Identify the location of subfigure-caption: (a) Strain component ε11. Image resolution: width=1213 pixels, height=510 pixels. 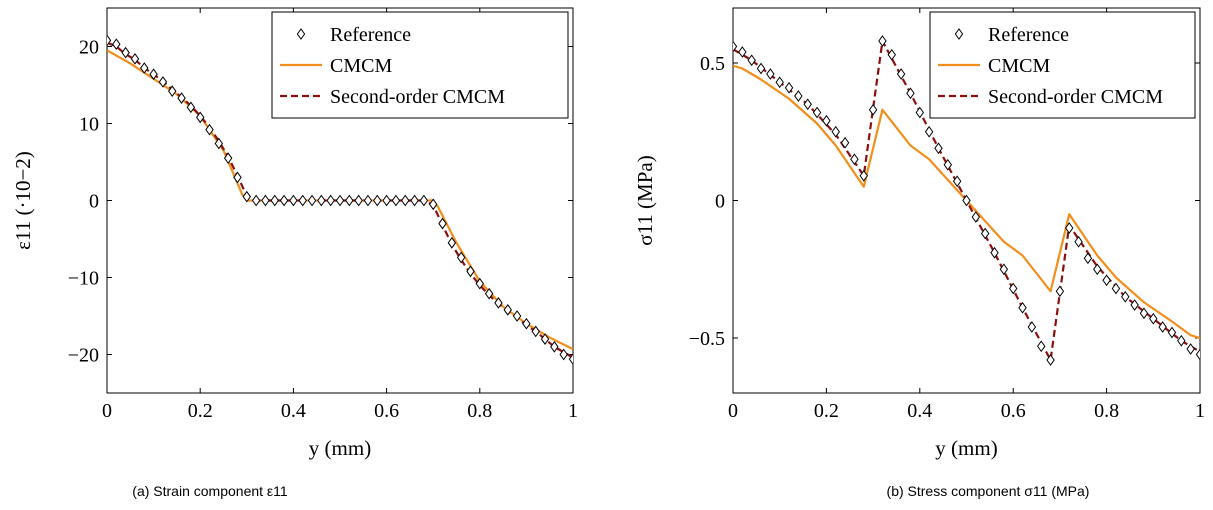
(210, 491).